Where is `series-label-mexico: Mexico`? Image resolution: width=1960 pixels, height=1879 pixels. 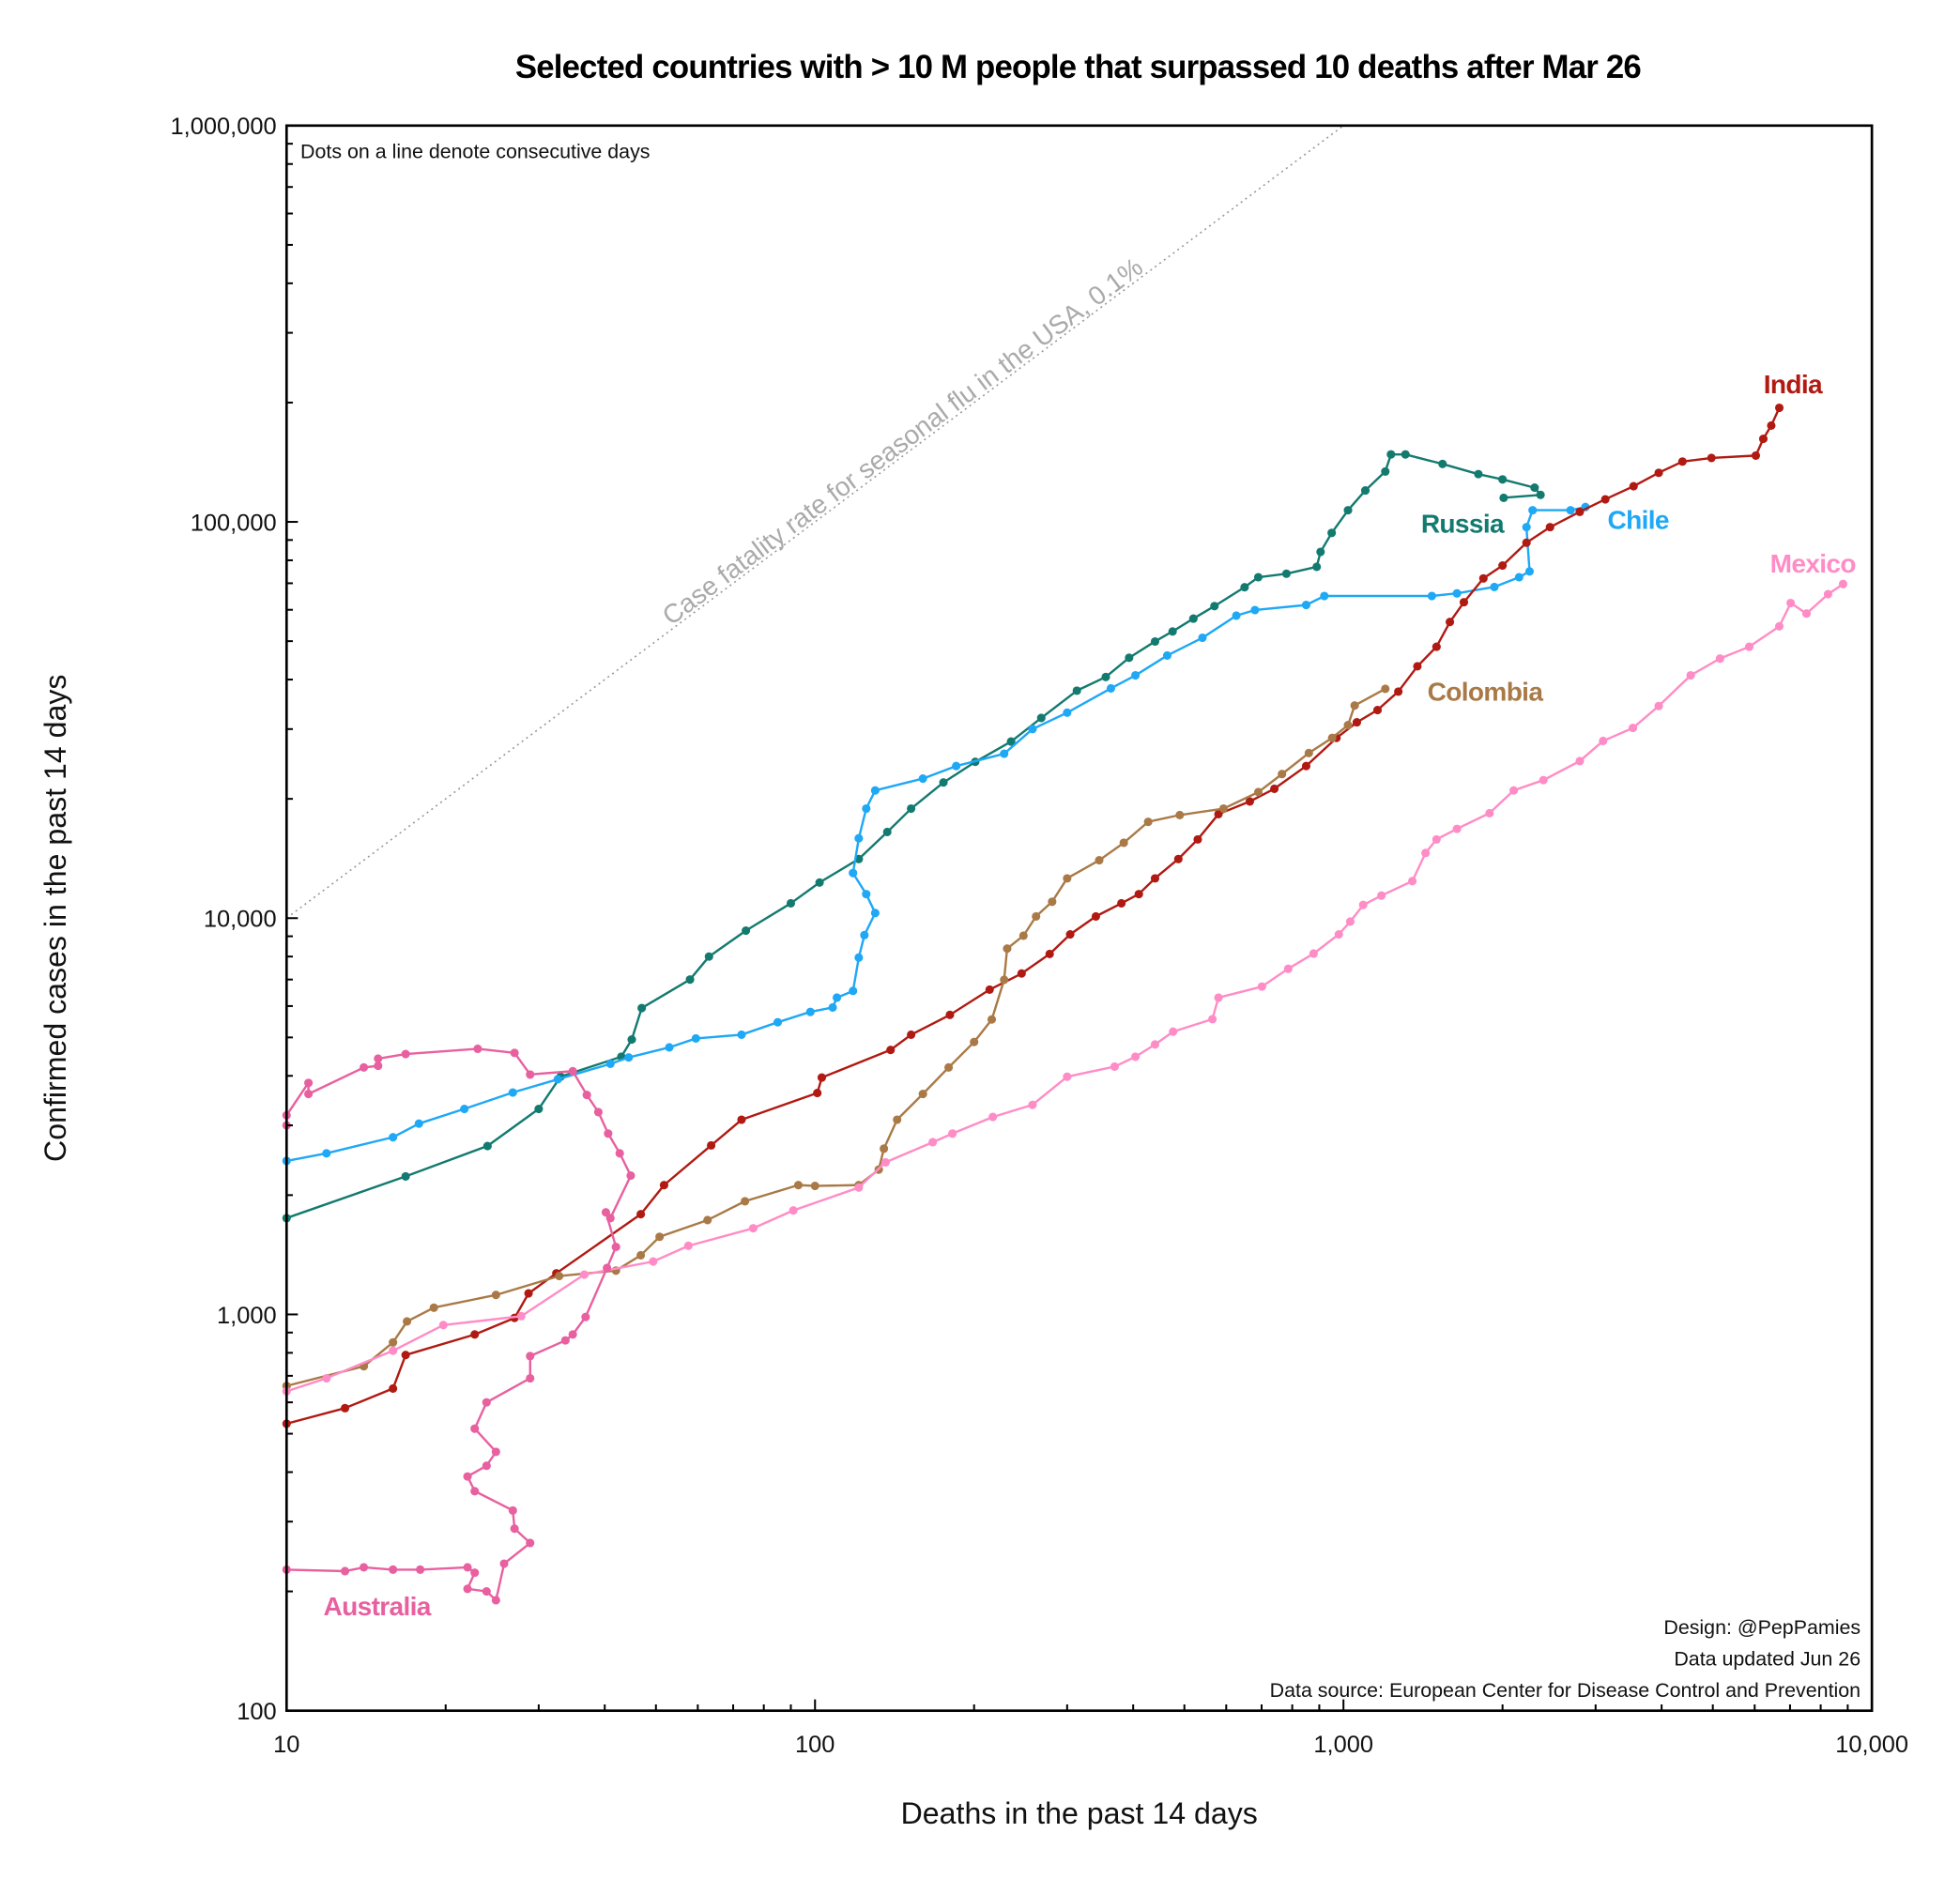 series-label-mexico: Mexico is located at coordinates (1813, 563).